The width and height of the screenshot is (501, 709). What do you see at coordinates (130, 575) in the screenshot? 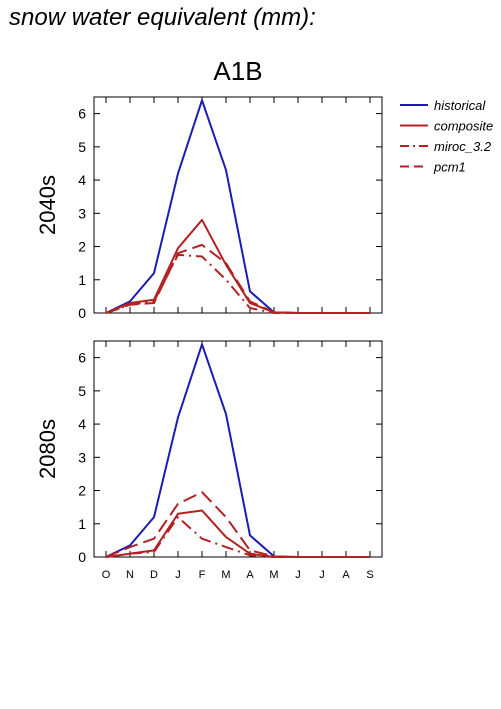
I see `x-tick-label: N` at bounding box center [130, 575].